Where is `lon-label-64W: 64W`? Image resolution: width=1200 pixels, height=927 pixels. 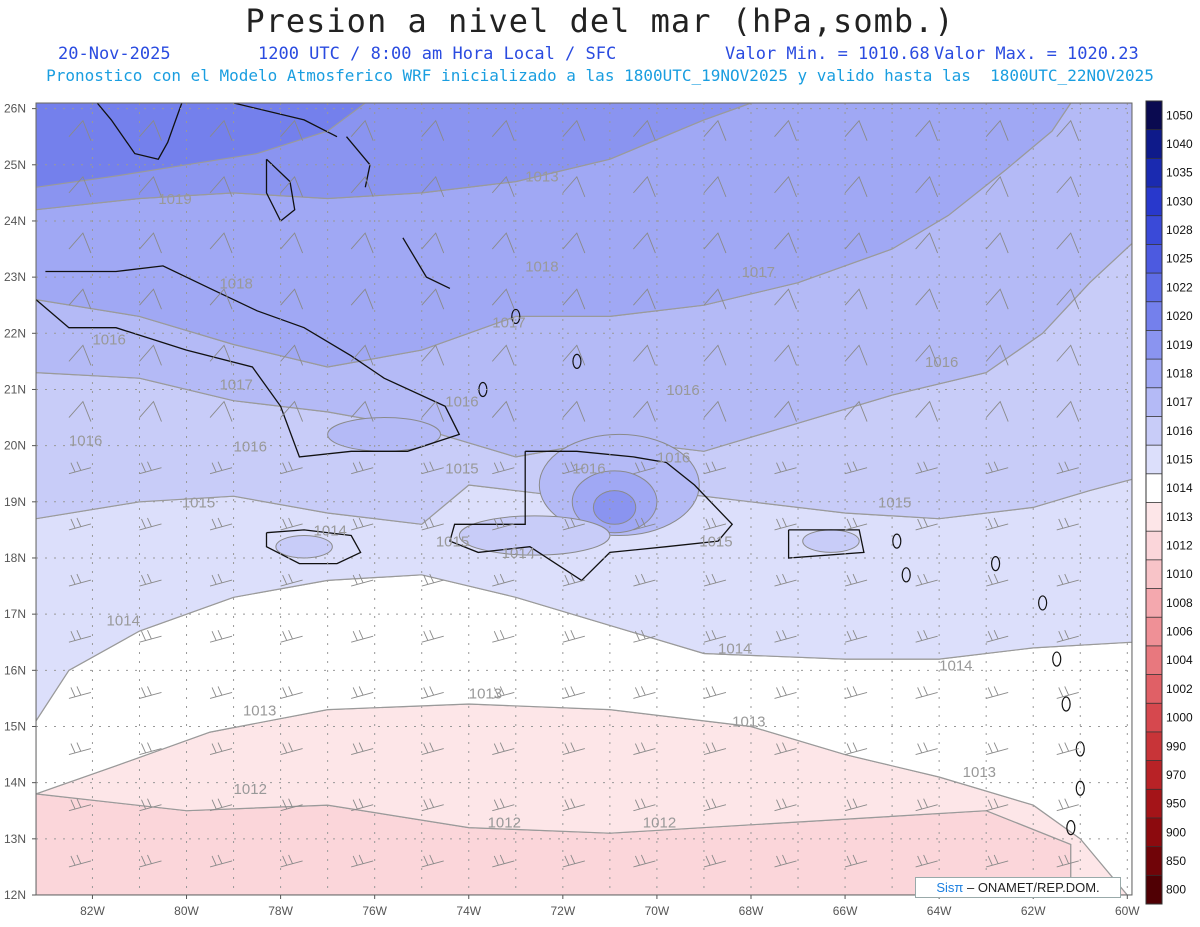
lon-label-64W: 64W is located at coordinates (939, 911).